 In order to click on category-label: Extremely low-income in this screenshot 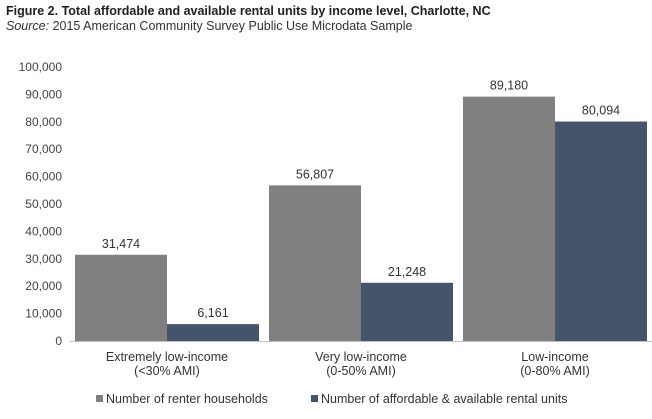, I will do `click(167, 357)`.